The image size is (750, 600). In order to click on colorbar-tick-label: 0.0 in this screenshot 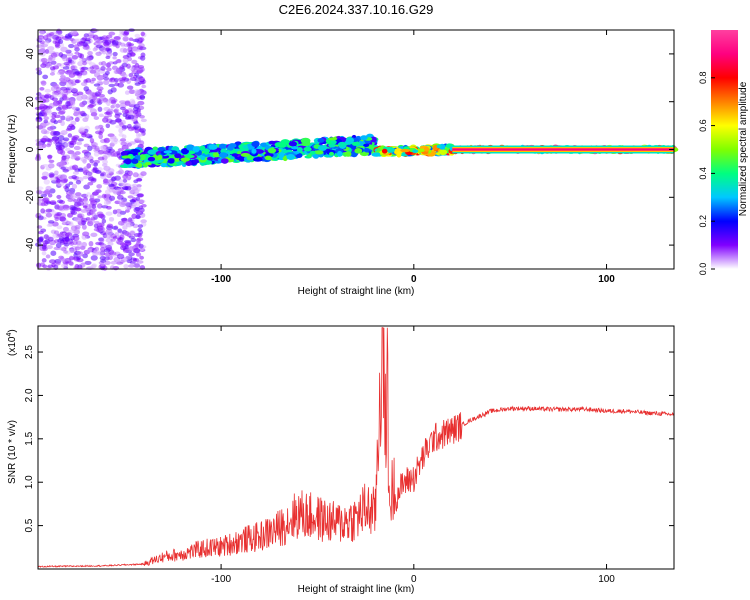, I will do `click(703, 269)`.